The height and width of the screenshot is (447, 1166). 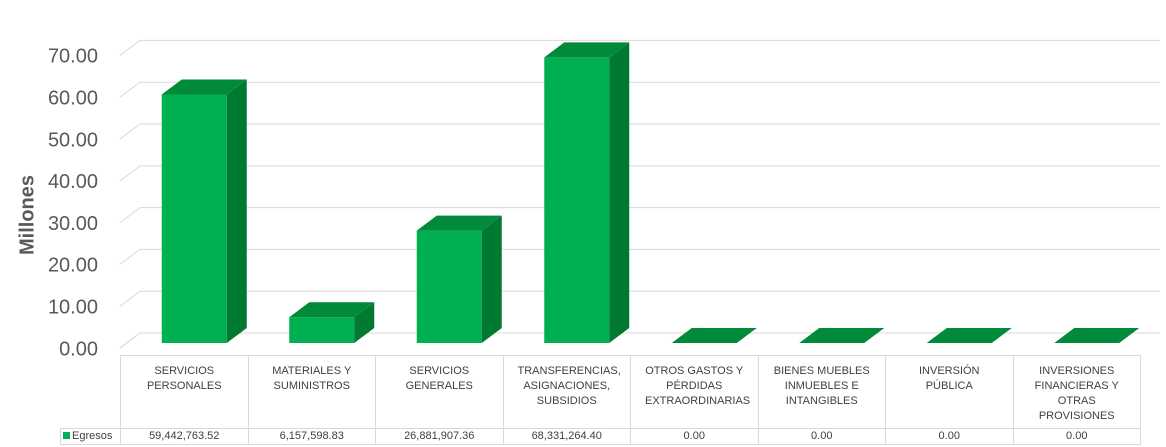 What do you see at coordinates (439, 392) in the screenshot?
I see `x-tick-label: SERVICIOS GENERALES` at bounding box center [439, 392].